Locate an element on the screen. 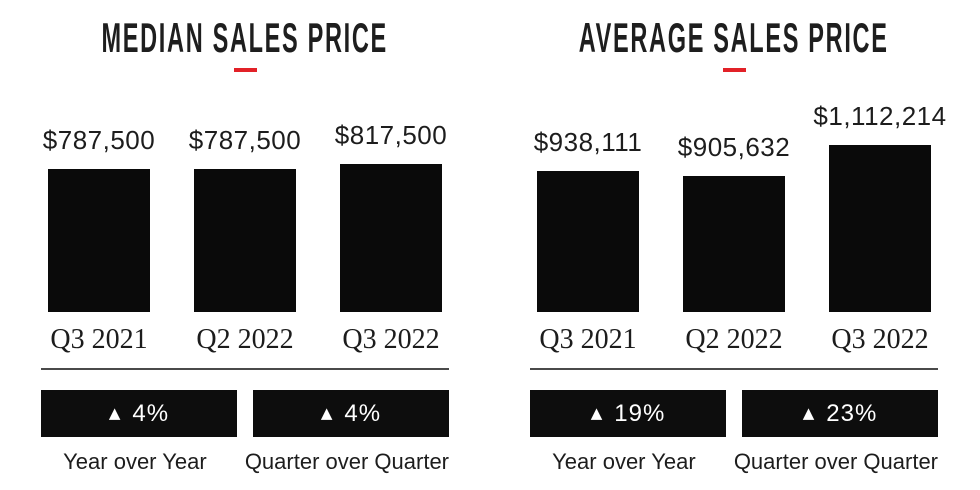 Image resolution: width=980 pixels, height=490 pixels. bar-group-q3-2022: $817,500 is located at coordinates (391, 216).